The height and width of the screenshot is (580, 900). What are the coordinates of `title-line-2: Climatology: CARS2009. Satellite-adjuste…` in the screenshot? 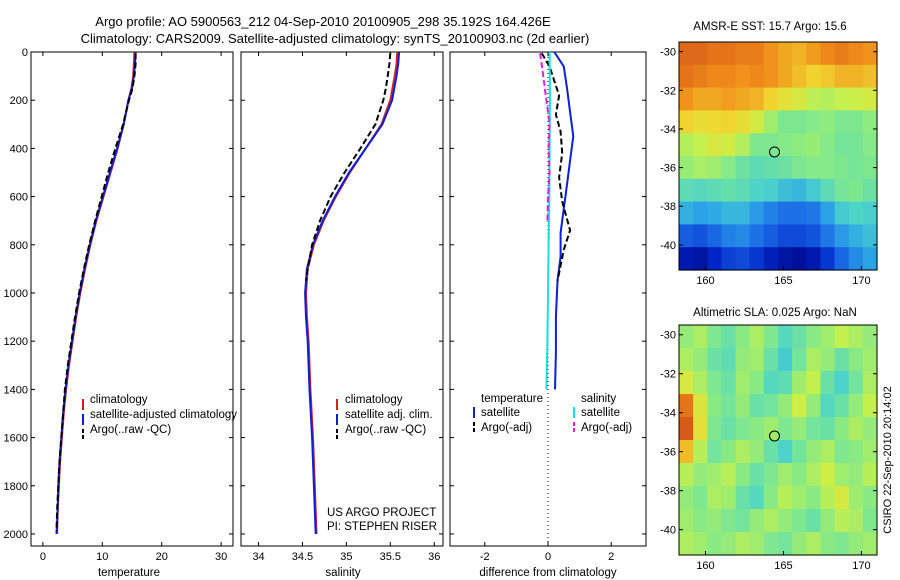 It's located at (335, 38).